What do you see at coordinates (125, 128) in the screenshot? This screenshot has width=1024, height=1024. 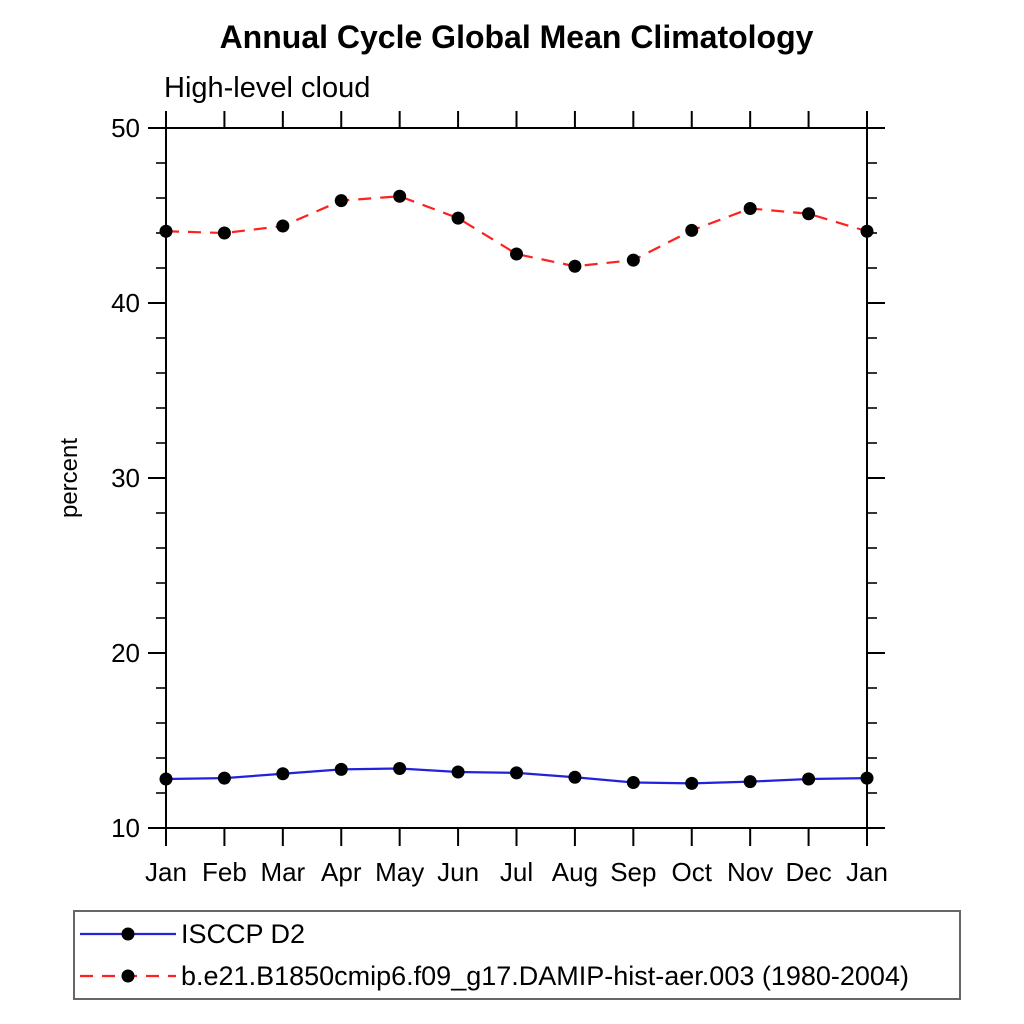 I see `y-tick-label: 50` at bounding box center [125, 128].